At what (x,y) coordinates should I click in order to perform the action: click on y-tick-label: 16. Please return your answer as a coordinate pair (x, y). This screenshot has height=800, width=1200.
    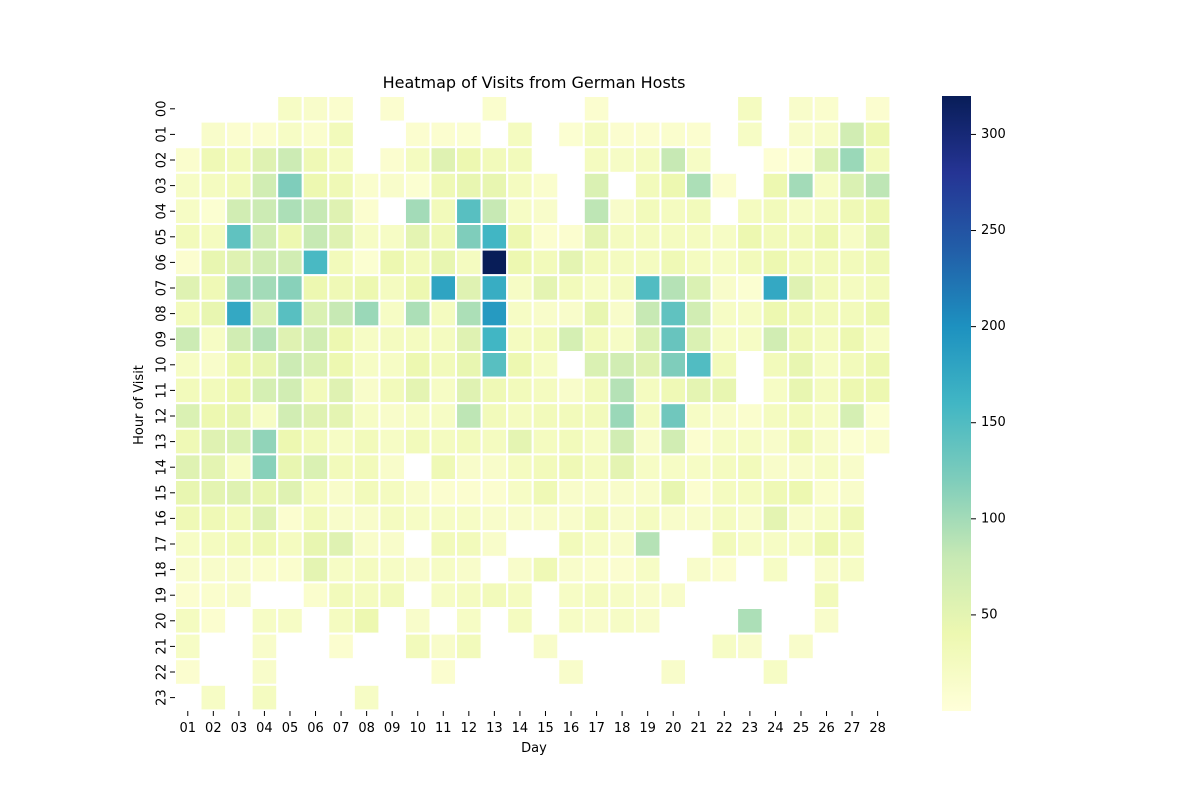
    Looking at the image, I should click on (162, 518).